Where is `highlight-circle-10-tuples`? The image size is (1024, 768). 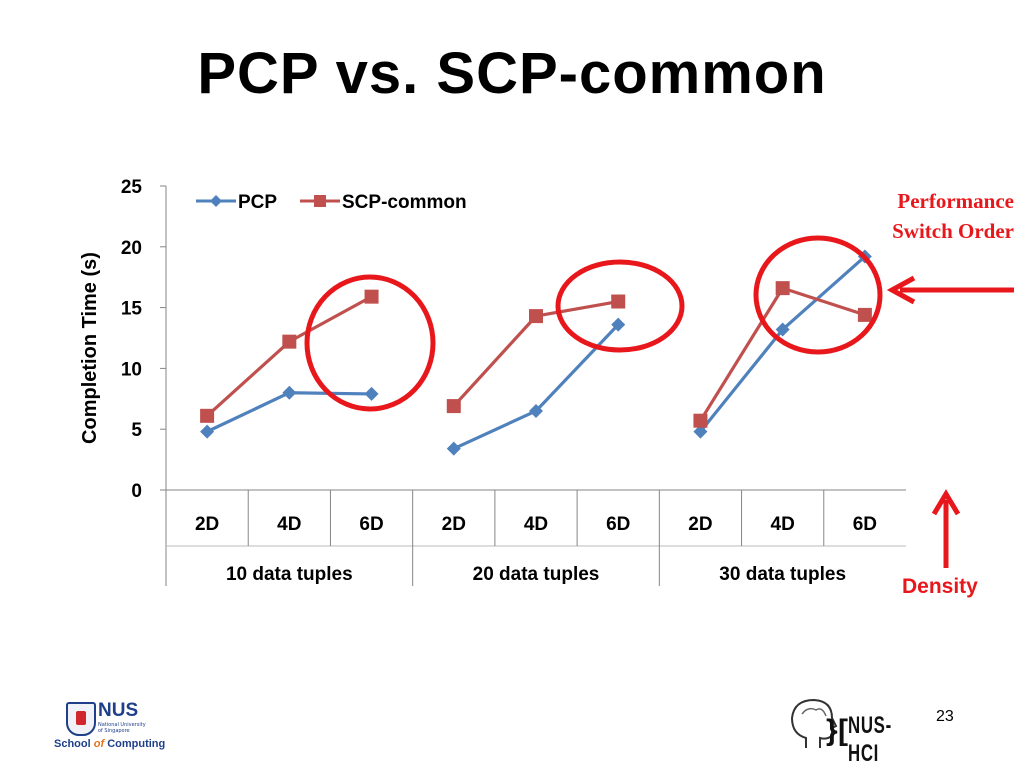
highlight-circle-10-tuples is located at coordinates (370, 343).